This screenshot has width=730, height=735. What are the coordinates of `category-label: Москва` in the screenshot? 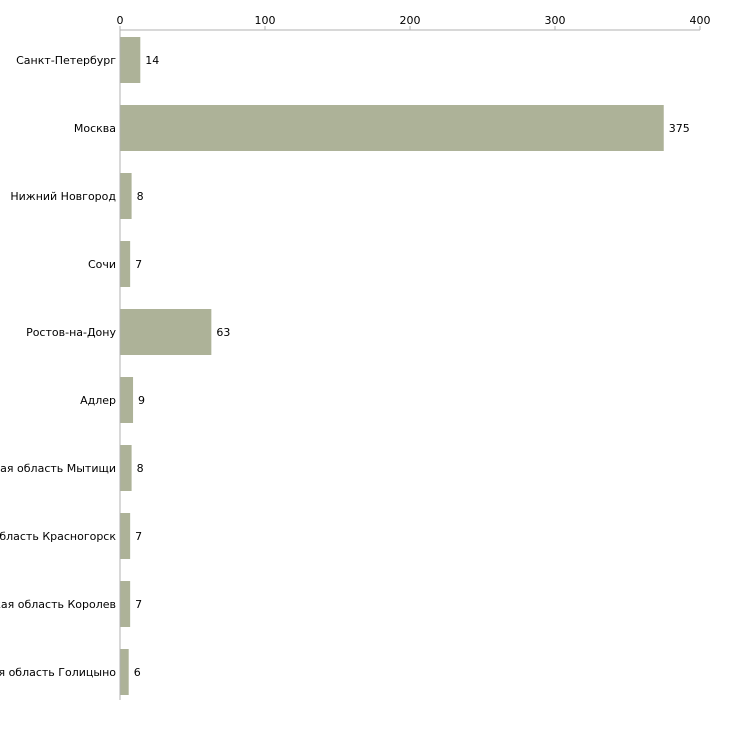 It's located at (95, 128).